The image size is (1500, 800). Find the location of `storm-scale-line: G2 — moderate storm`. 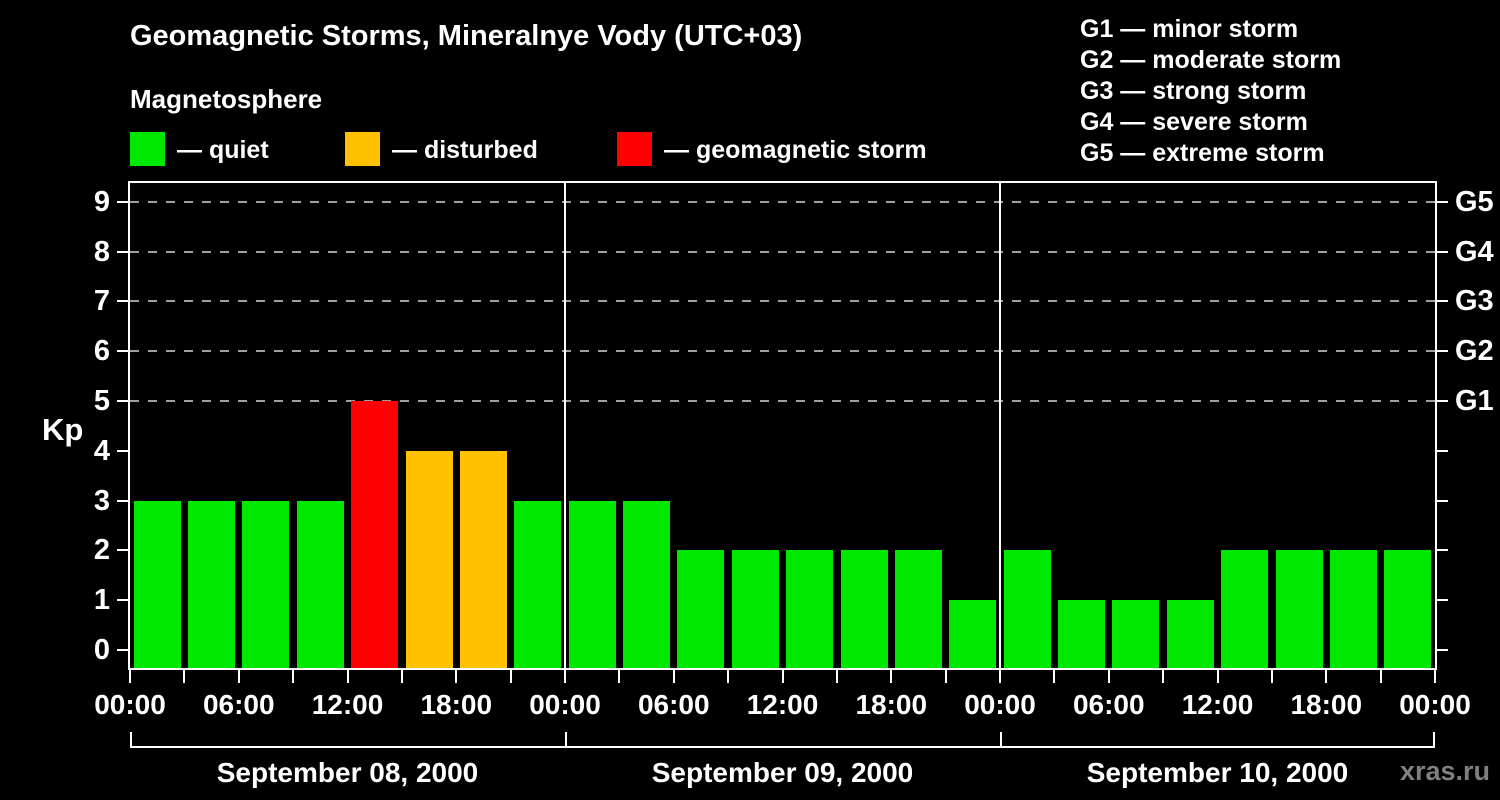

storm-scale-line: G2 — moderate storm is located at coordinates (1211, 60).